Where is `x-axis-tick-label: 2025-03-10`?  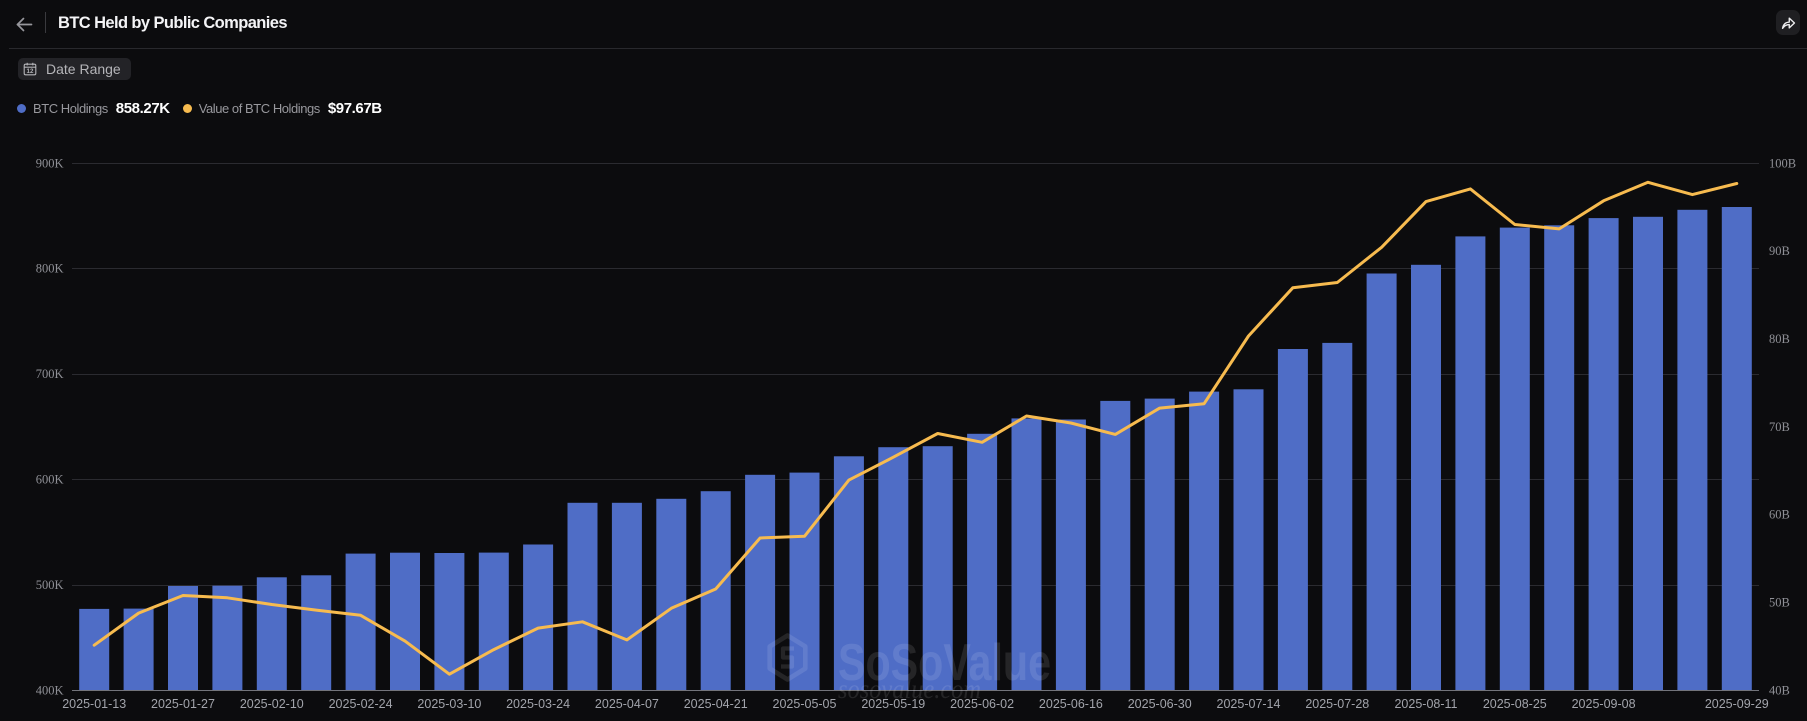 x-axis-tick-label: 2025-03-10 is located at coordinates (449, 704).